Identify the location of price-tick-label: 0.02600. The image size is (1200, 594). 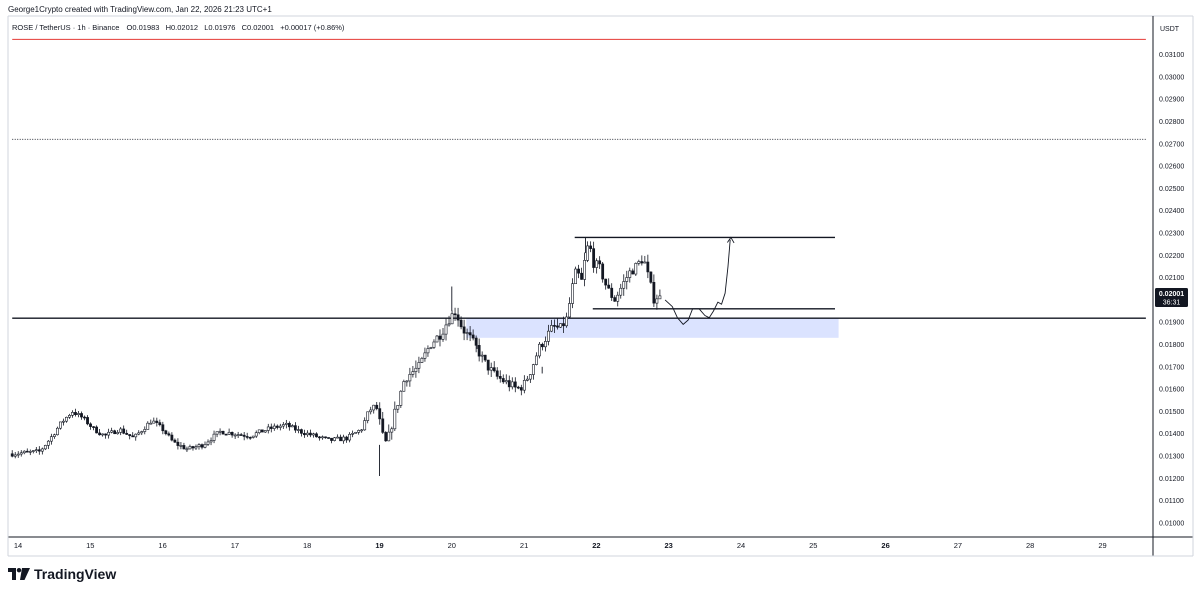
(1171, 167).